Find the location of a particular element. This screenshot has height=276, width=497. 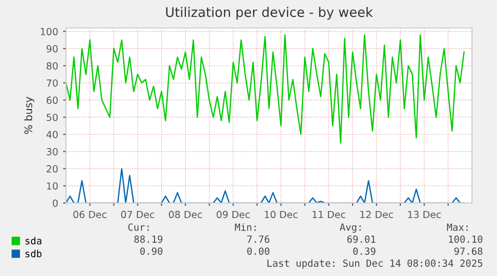

x-tick-label: 08 Dec is located at coordinates (185, 214).